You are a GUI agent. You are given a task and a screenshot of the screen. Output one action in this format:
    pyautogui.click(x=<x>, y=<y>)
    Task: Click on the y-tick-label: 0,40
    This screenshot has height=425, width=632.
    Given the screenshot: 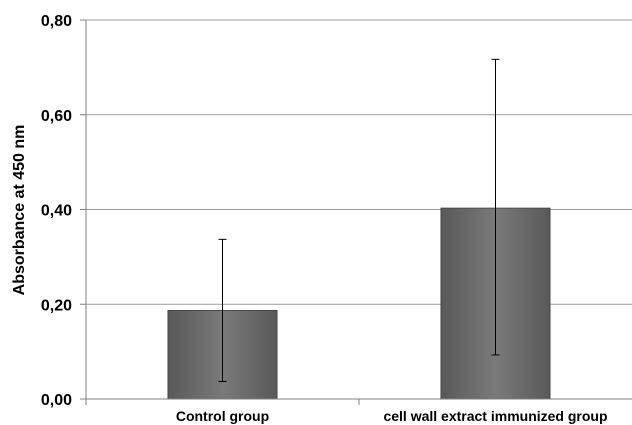 What is the action you would take?
    pyautogui.click(x=56, y=211)
    